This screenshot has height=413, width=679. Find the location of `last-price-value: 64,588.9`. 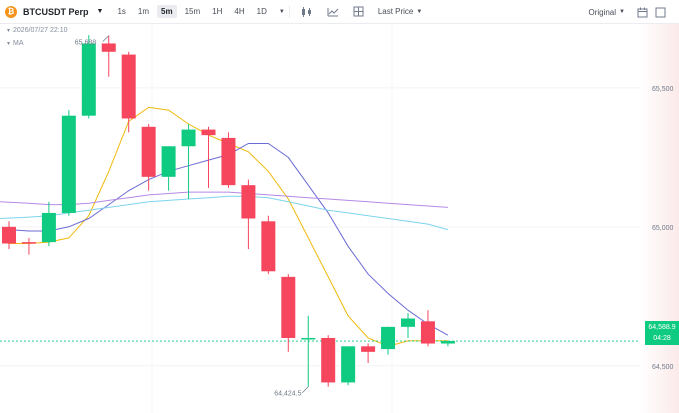

last-price-value: 64,588.9 is located at coordinates (662, 327).